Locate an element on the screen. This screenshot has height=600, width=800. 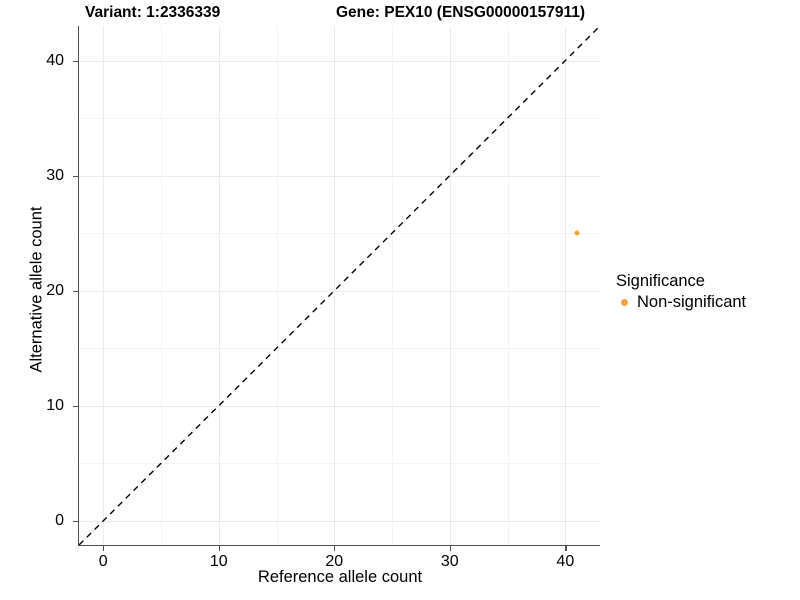
x-axis-tick-label: 0 is located at coordinates (103, 561).